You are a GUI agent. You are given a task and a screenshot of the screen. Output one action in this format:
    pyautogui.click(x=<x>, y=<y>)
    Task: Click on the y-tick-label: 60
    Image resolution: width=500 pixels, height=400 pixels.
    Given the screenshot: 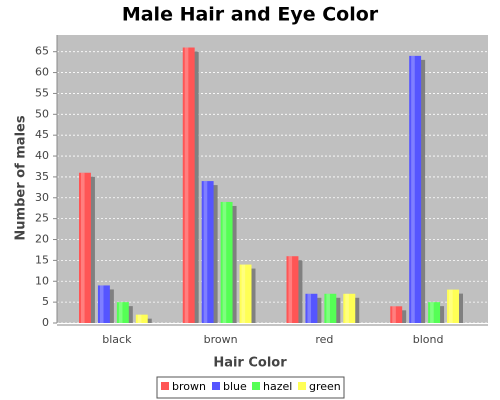 What is the action you would take?
    pyautogui.click(x=42, y=72)
    